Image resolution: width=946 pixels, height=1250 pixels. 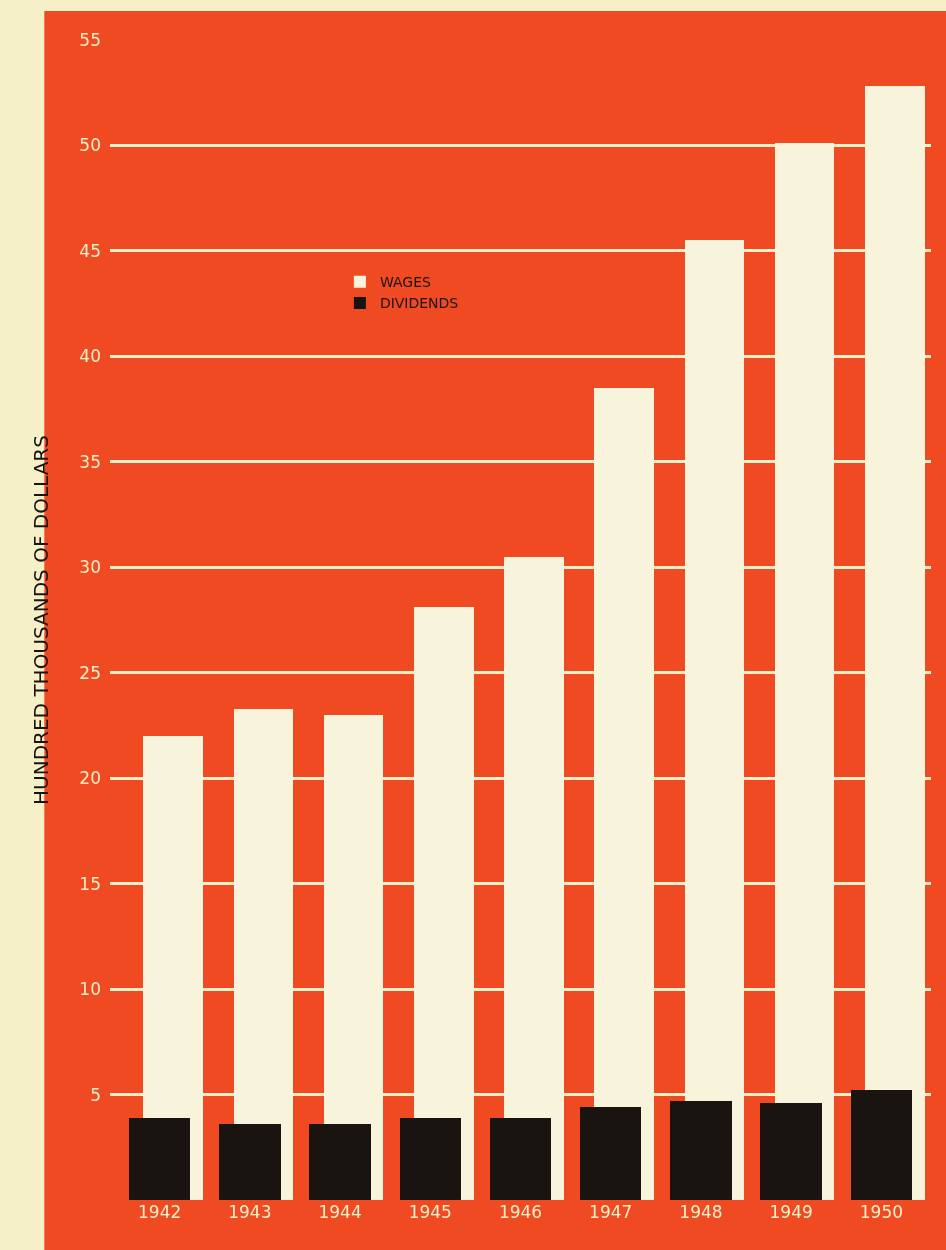 I want to click on y-tick-label: 25, so click(x=90, y=672).